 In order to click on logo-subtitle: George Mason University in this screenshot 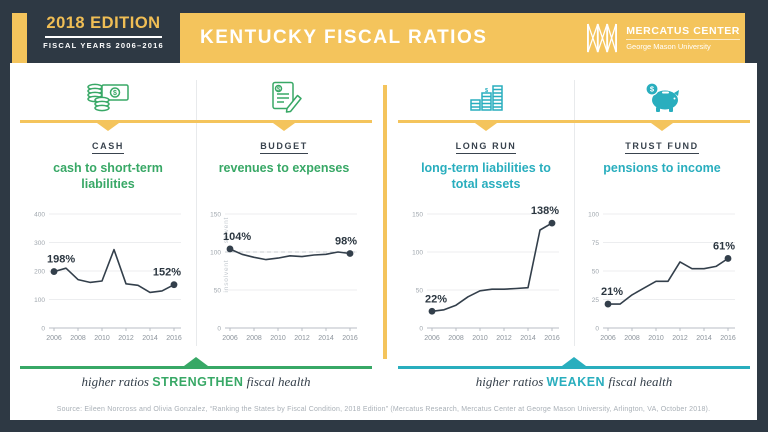, I will do `click(668, 46)`.